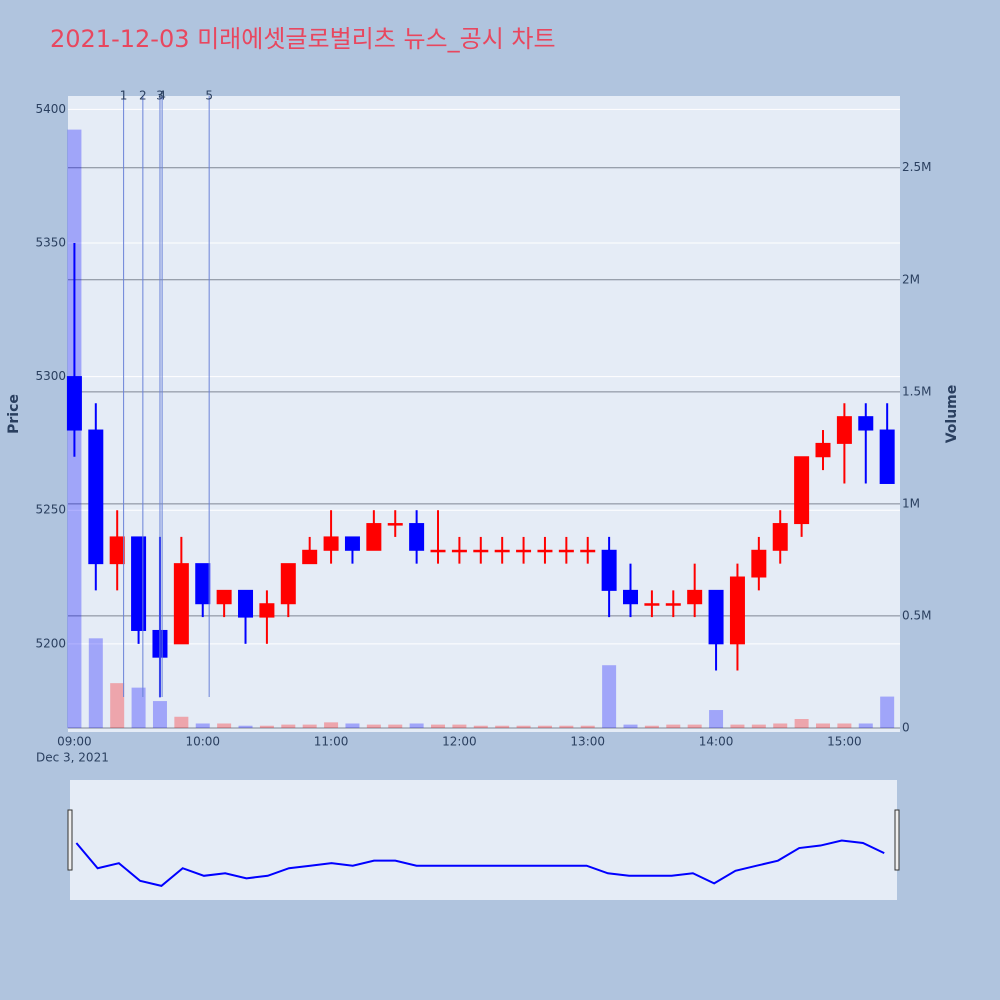 The height and width of the screenshot is (1000, 1000). Describe the element at coordinates (911, 503) in the screenshot. I see `y2-tick-label: 1M` at that location.